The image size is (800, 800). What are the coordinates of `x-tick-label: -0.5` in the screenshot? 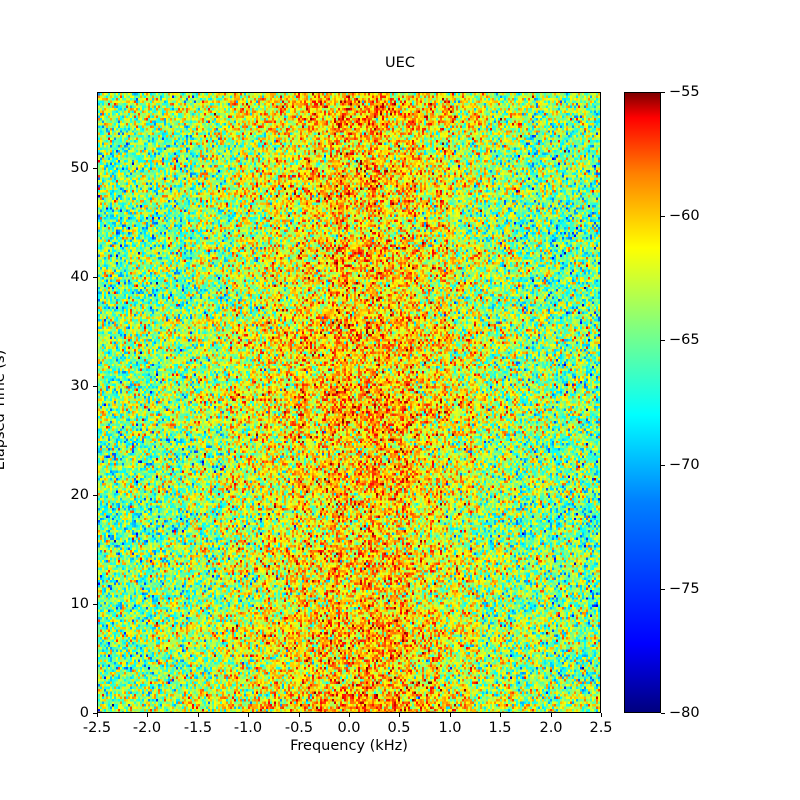 It's located at (299, 728).